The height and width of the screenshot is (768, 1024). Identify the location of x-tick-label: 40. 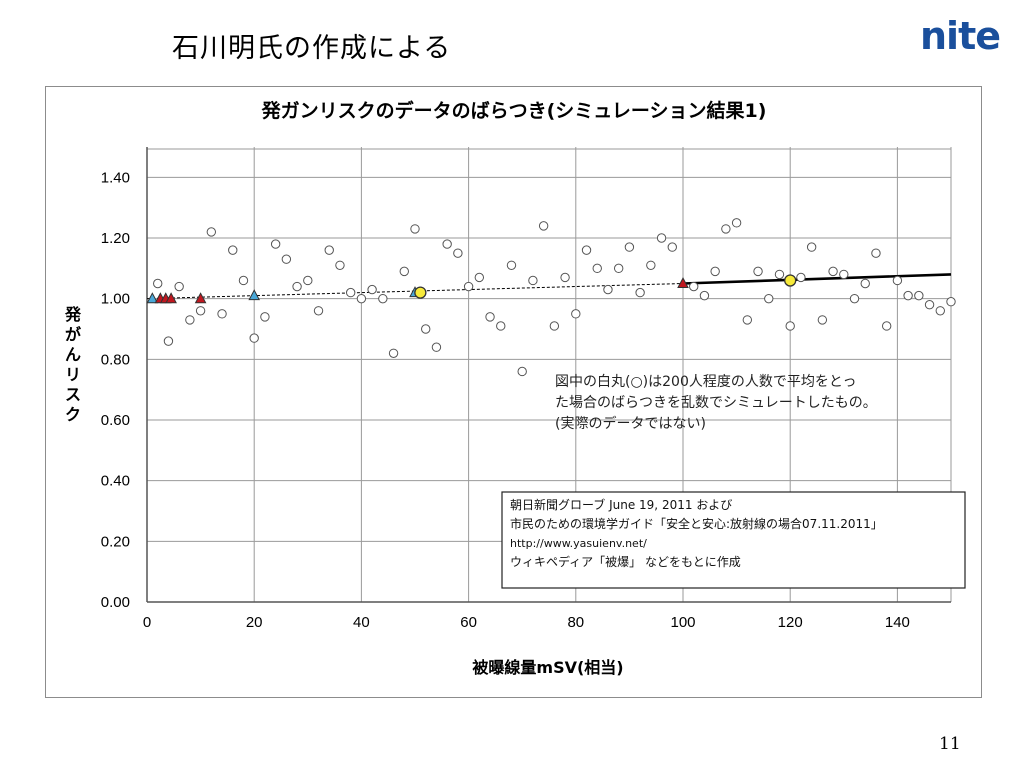
(361, 622).